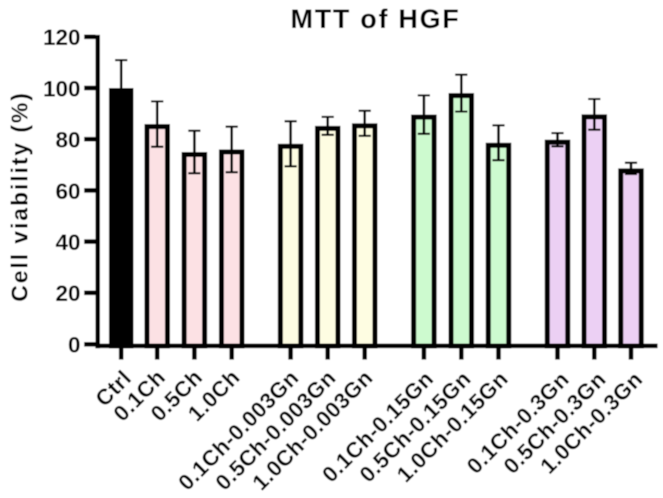 The image size is (663, 498). Describe the element at coordinates (74, 344) in the screenshot. I see `svg-text: 0` at that location.